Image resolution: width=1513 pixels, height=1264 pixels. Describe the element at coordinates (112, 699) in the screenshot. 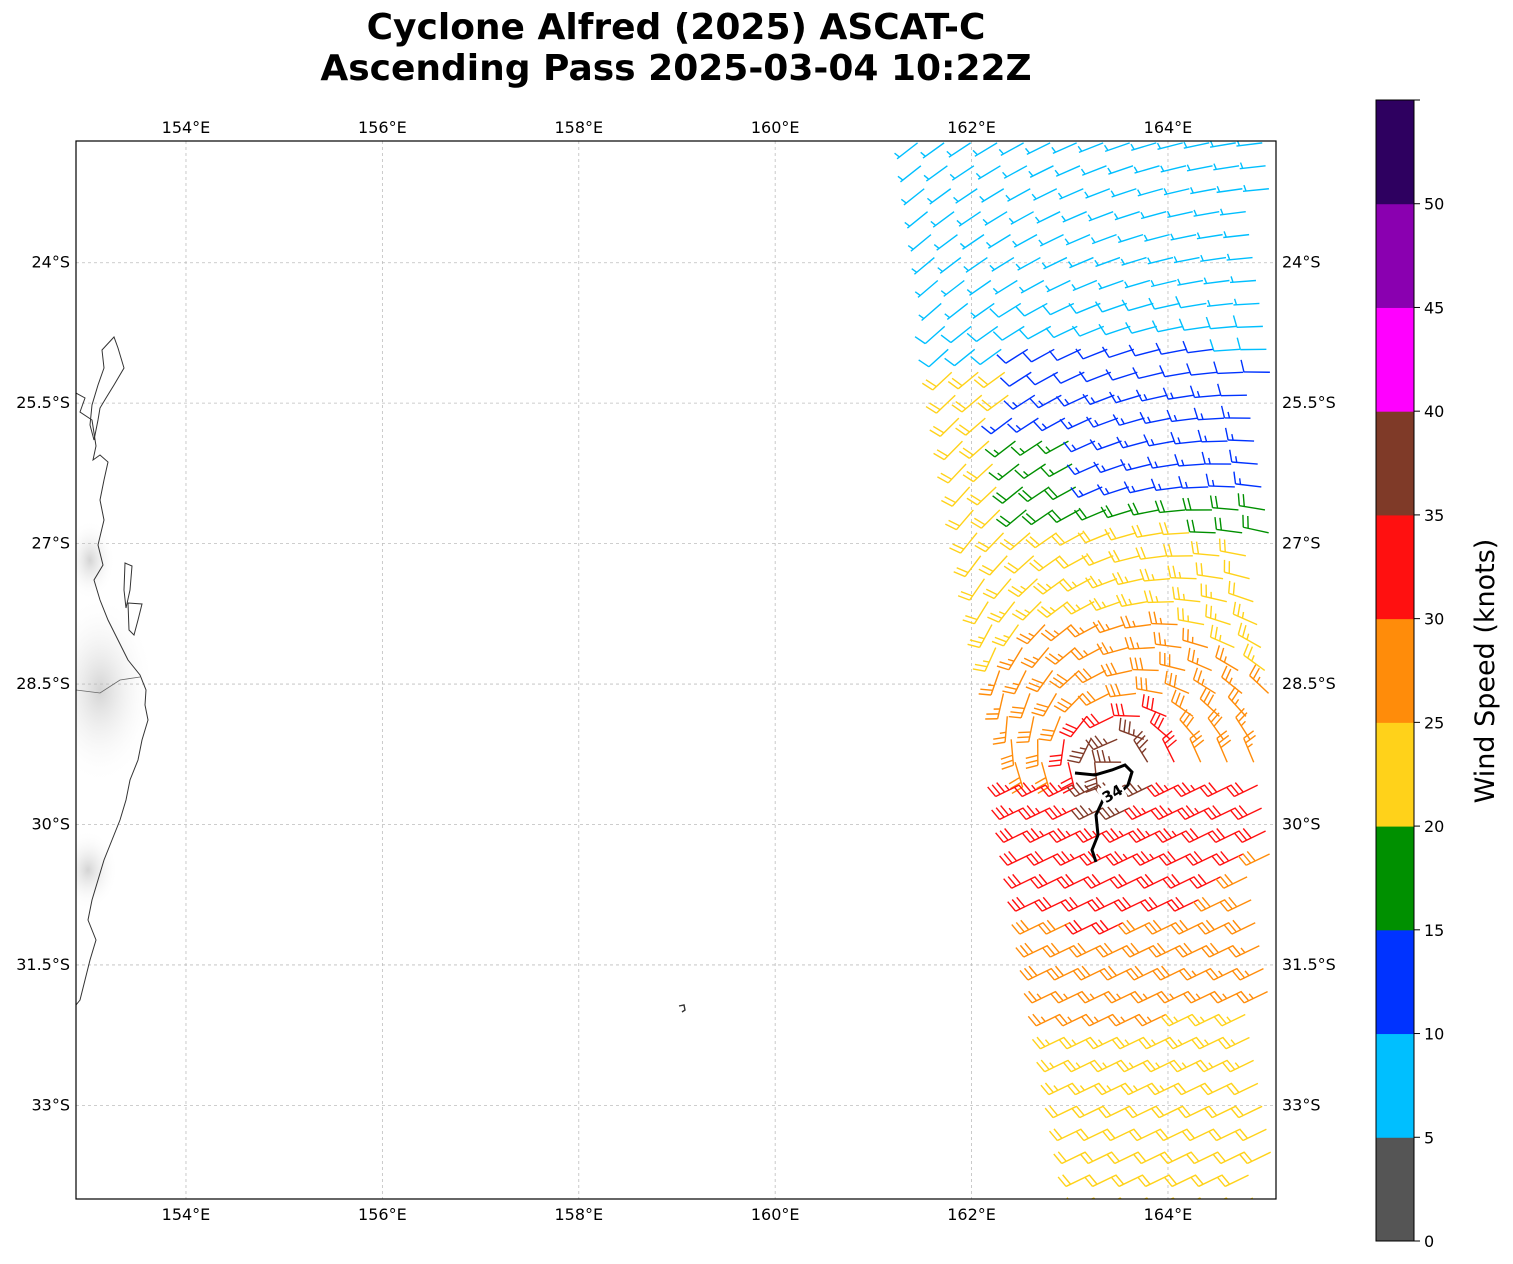

I see `coastline` at that location.